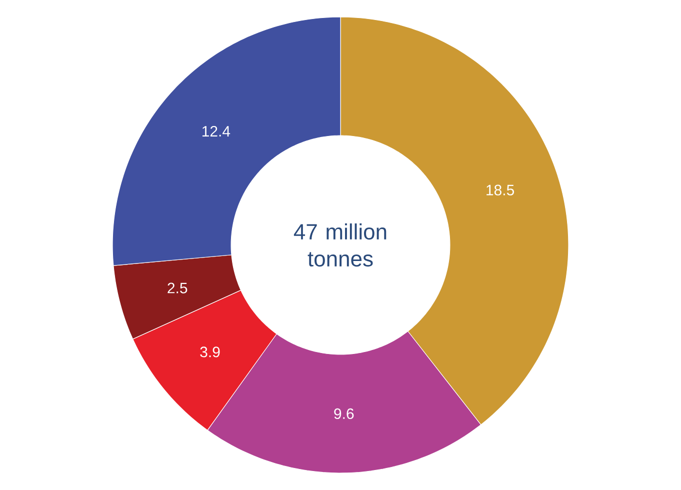 Image resolution: width=681 pixels, height=490 pixels. Describe the element at coordinates (340, 245) in the screenshot. I see `text: 47 million tonnes` at that location.